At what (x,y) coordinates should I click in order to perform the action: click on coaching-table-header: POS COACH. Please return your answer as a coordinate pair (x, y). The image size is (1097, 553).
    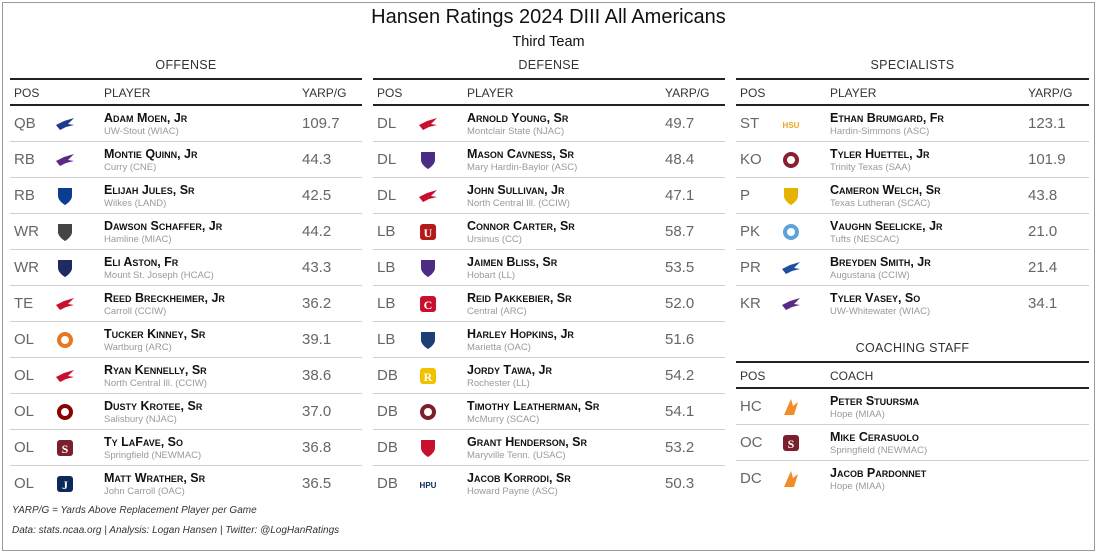
    Looking at the image, I should click on (912, 375).